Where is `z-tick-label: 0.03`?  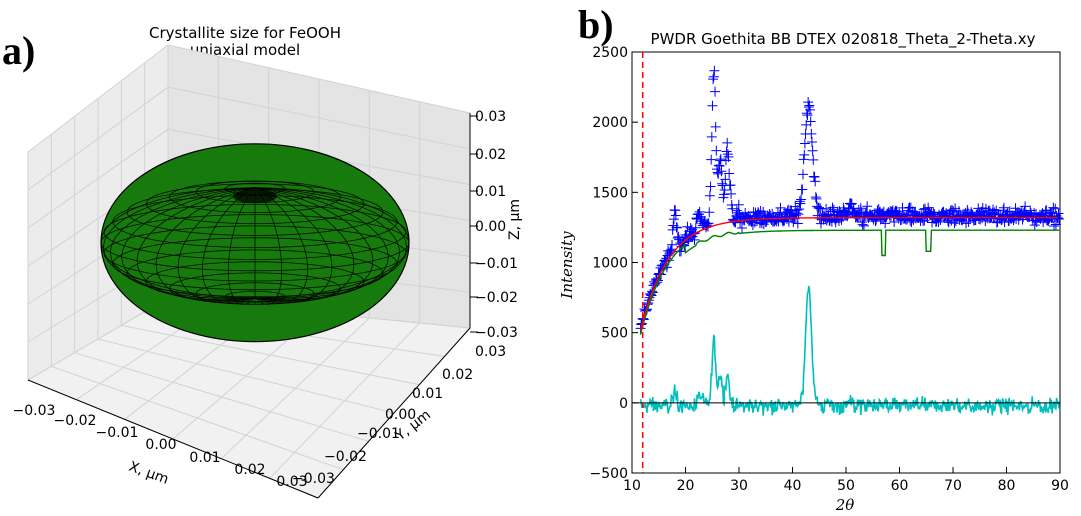 z-tick-label: 0.03 is located at coordinates (490, 117).